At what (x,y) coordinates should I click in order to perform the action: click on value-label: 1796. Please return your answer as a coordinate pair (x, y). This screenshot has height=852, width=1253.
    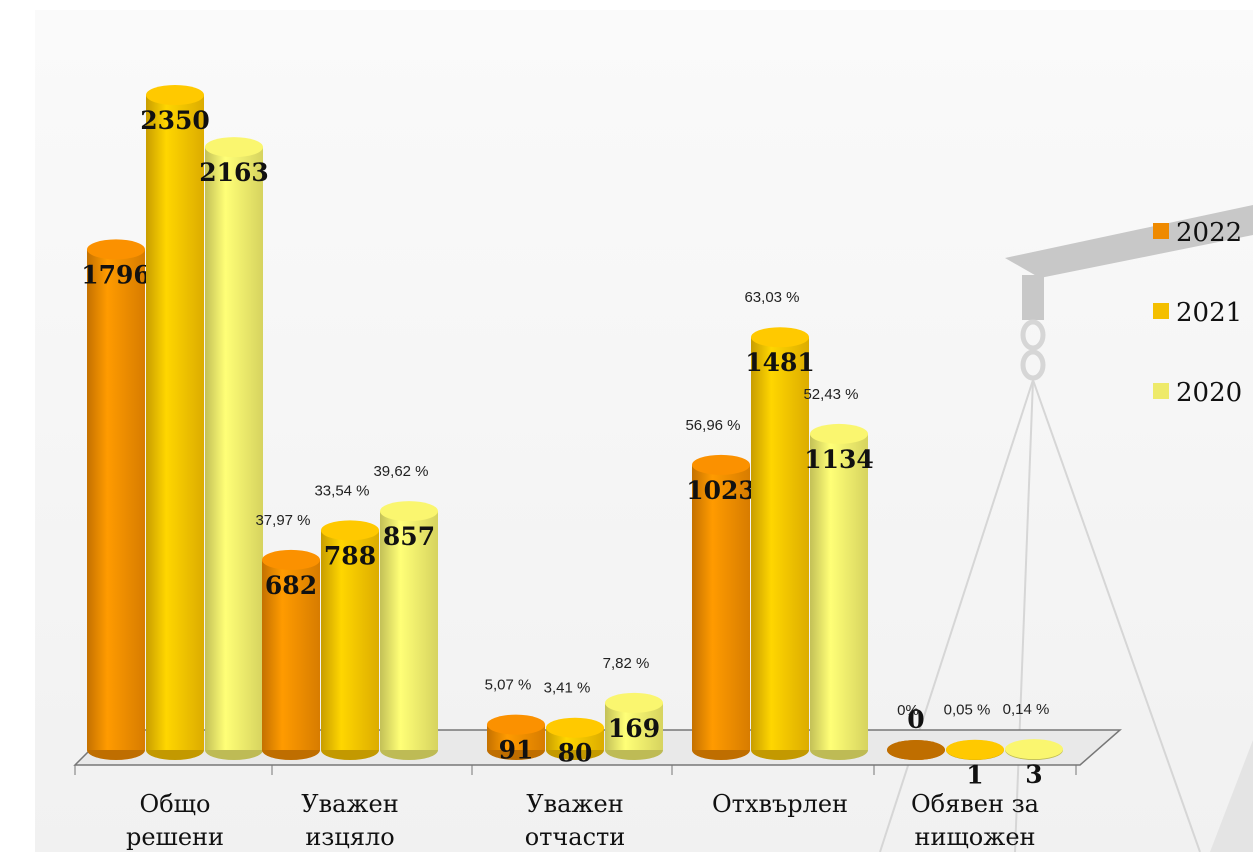
    Looking at the image, I should click on (116, 274).